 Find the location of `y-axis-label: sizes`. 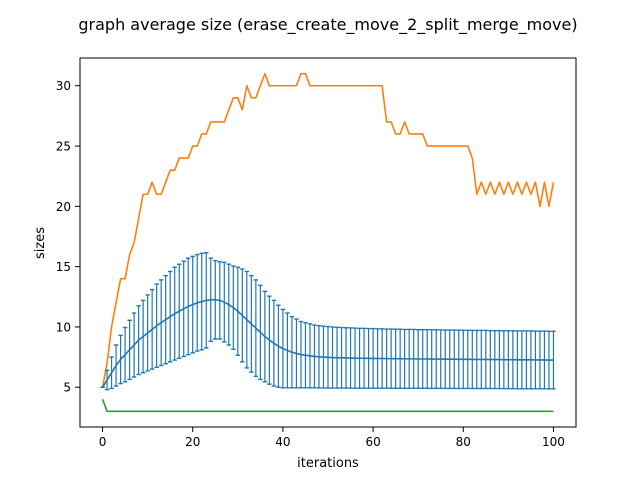

y-axis-label: sizes is located at coordinates (40, 243).